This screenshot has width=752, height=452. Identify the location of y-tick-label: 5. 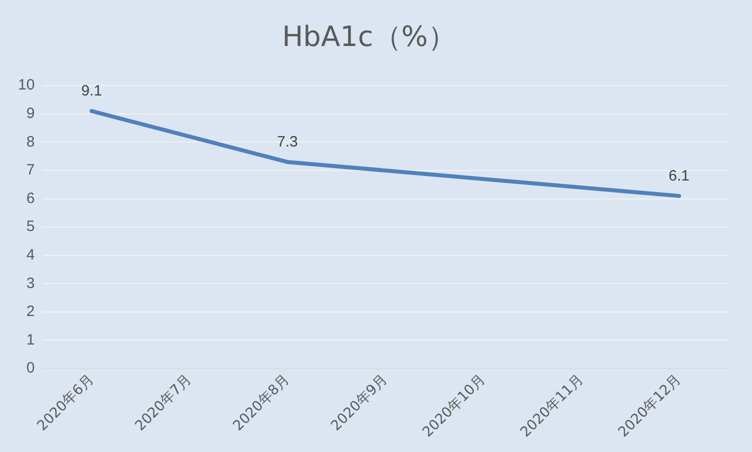
(30, 227).